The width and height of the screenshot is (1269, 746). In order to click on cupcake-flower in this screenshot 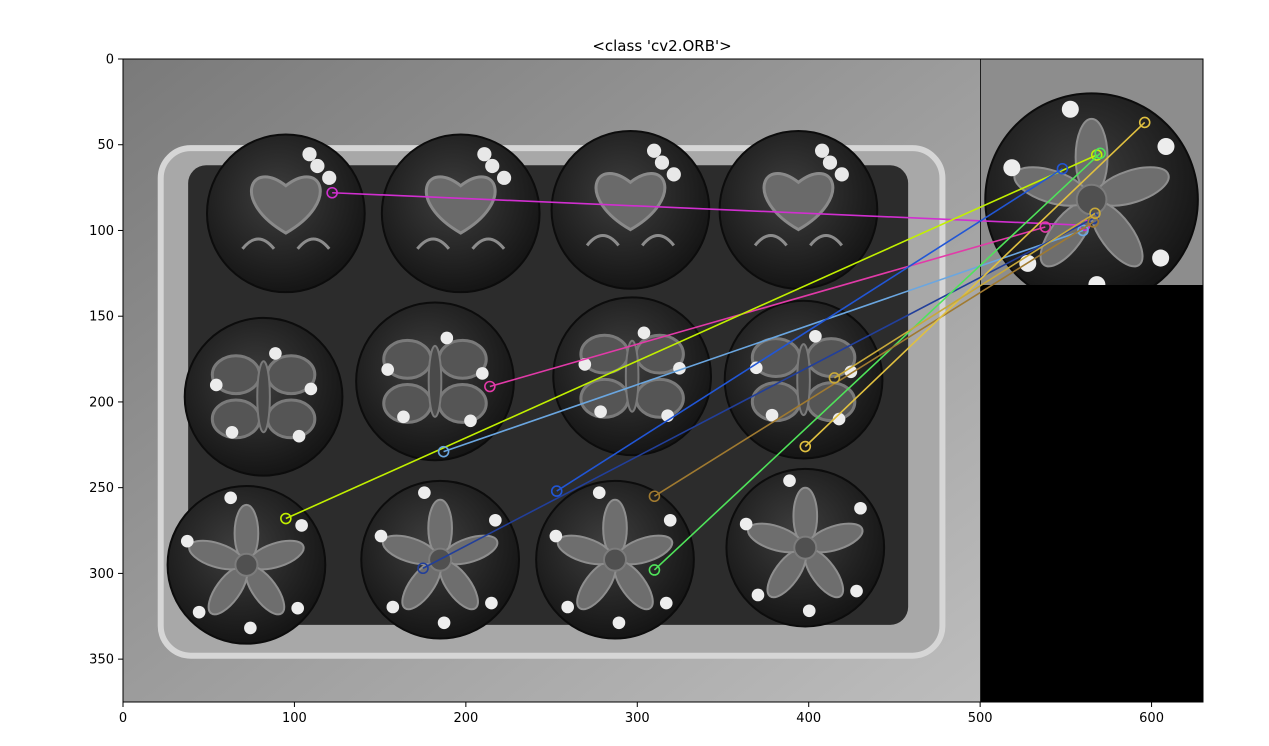, I will do `click(615, 559)`.